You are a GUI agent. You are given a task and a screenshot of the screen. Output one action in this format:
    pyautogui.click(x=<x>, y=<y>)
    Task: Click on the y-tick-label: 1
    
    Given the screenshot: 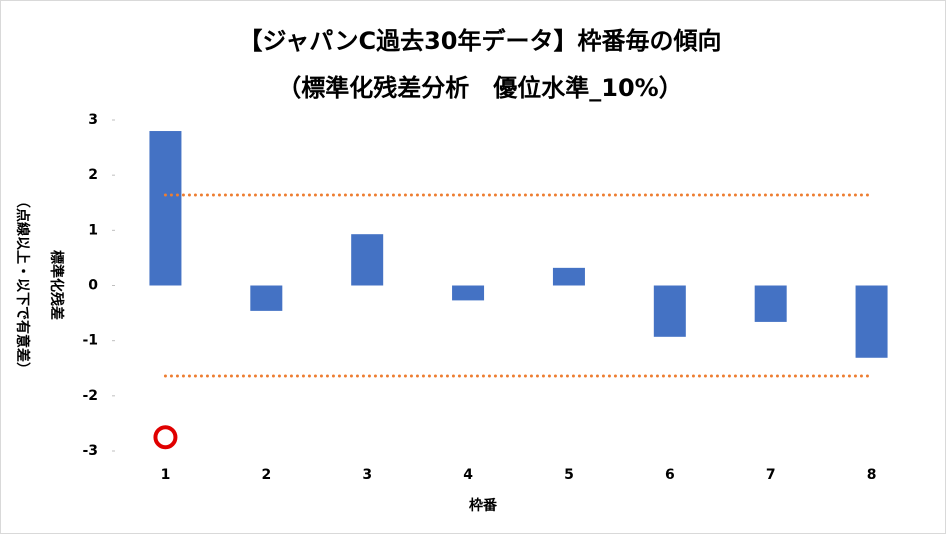 What is the action you would take?
    pyautogui.click(x=93, y=230)
    